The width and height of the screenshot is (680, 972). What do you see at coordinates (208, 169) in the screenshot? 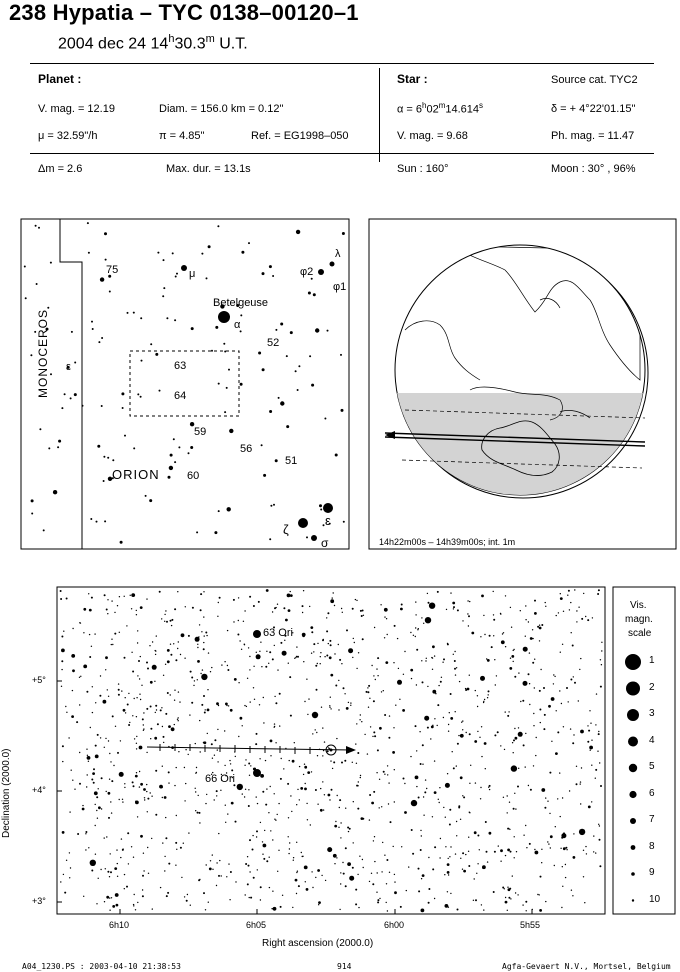
I see `event-max-duration: Max. dur. = 13.1s` at bounding box center [208, 169].